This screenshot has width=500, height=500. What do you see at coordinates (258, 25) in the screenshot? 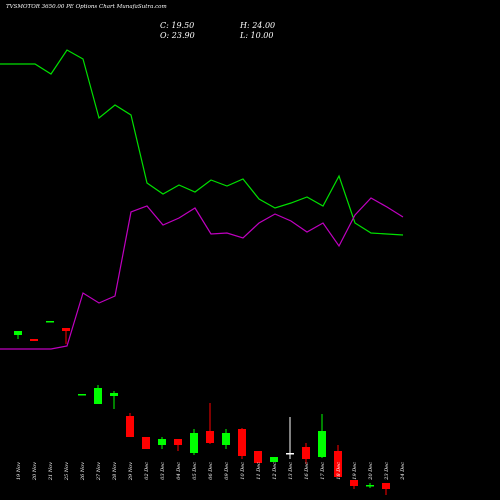
I see `high-readout: H: 24.00` at bounding box center [258, 25].